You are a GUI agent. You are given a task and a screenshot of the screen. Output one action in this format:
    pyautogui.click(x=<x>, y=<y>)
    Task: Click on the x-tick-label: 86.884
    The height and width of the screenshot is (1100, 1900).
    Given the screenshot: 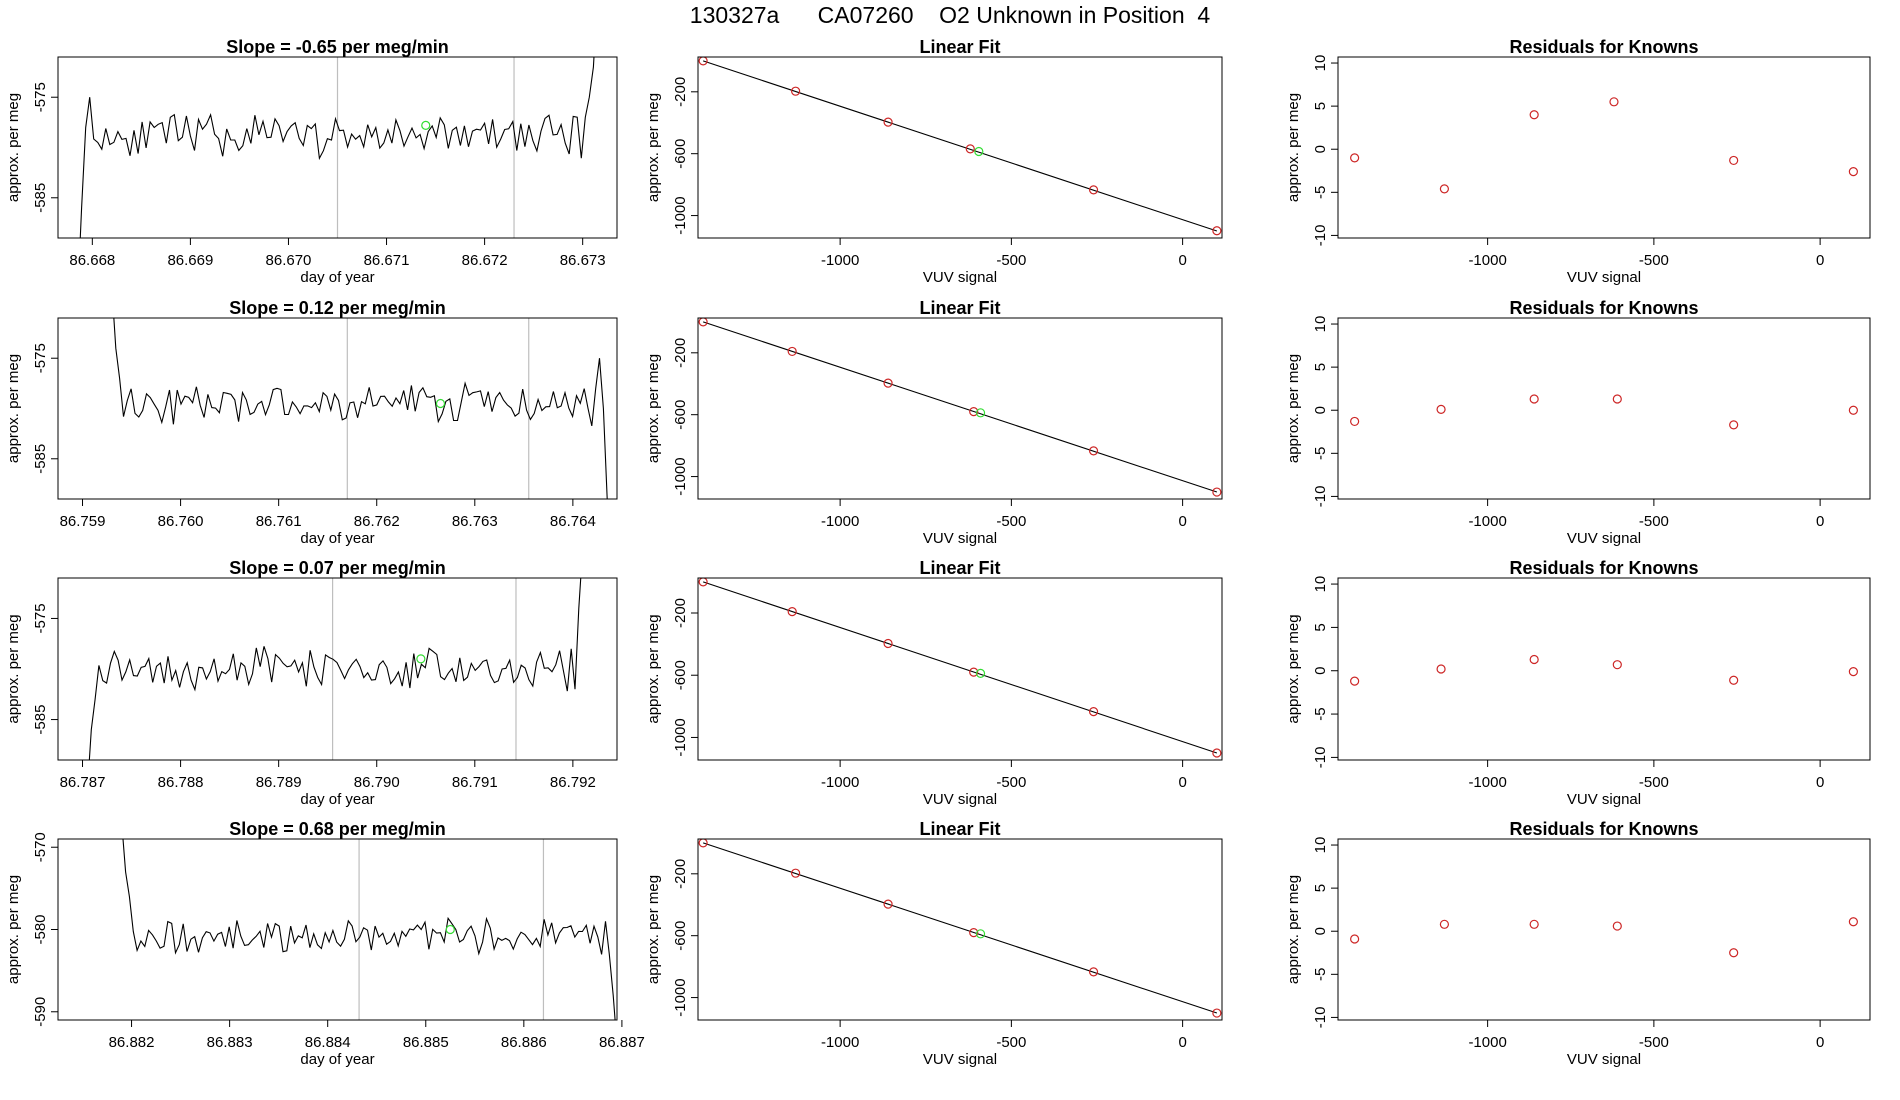 What is the action you would take?
    pyautogui.click(x=328, y=1042)
    